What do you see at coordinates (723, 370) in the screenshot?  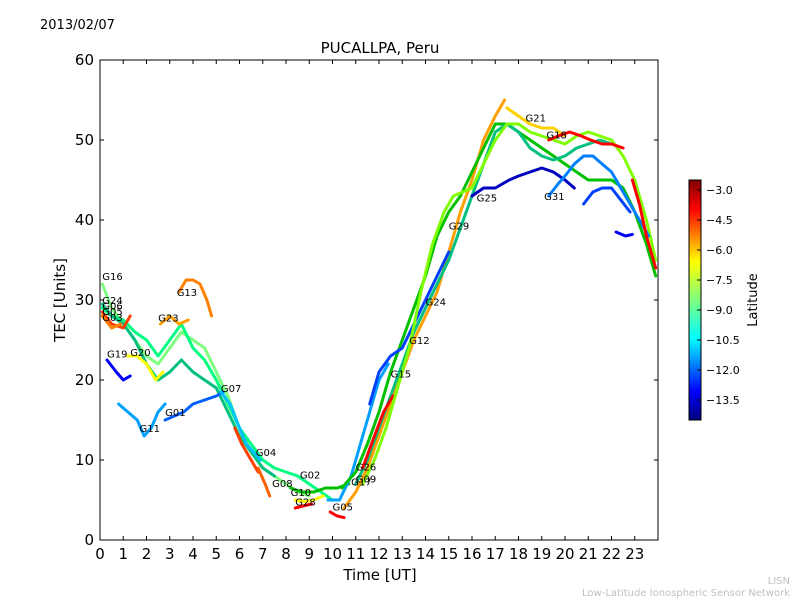 I see `colorbar-tick-label: −12.0` at bounding box center [723, 370].